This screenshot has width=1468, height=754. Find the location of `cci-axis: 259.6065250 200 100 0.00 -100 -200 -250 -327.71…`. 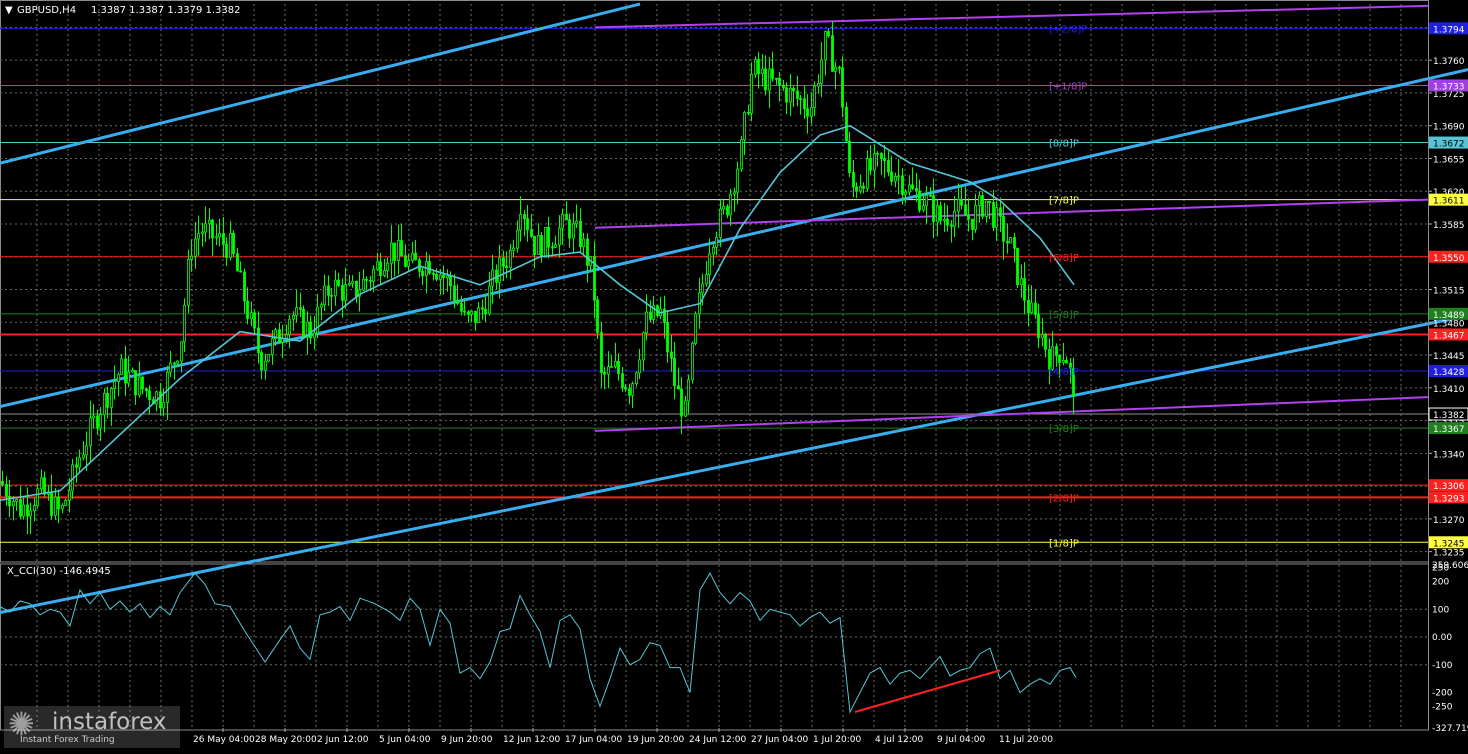

cci-axis: 259.6065250 200 100 0.00 -100 -200 -250 -327.71… is located at coordinates (1450, 647).